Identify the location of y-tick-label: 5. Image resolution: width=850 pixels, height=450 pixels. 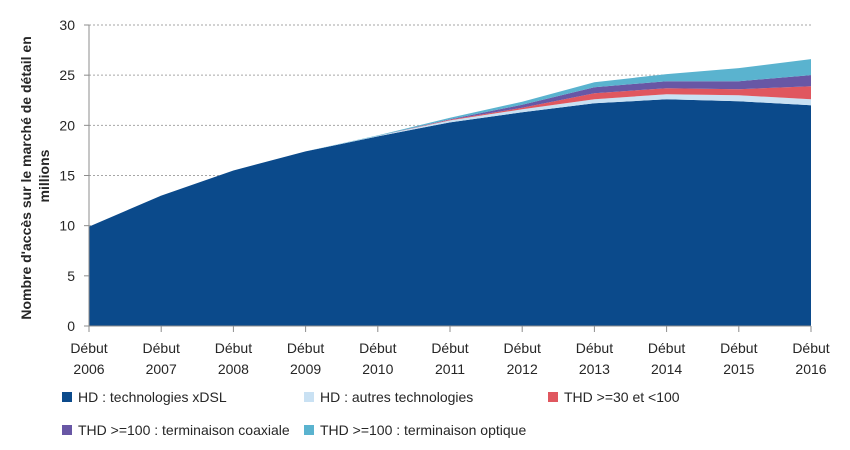
(71, 276).